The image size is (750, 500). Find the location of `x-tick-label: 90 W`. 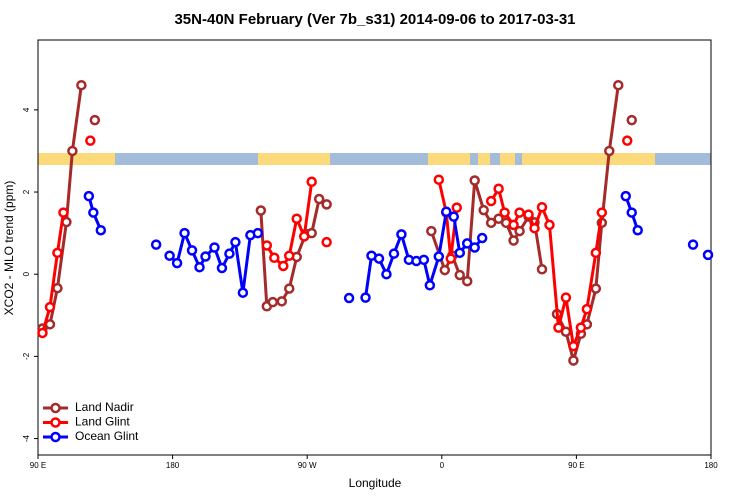

x-tick-label: 90 W is located at coordinates (307, 465).